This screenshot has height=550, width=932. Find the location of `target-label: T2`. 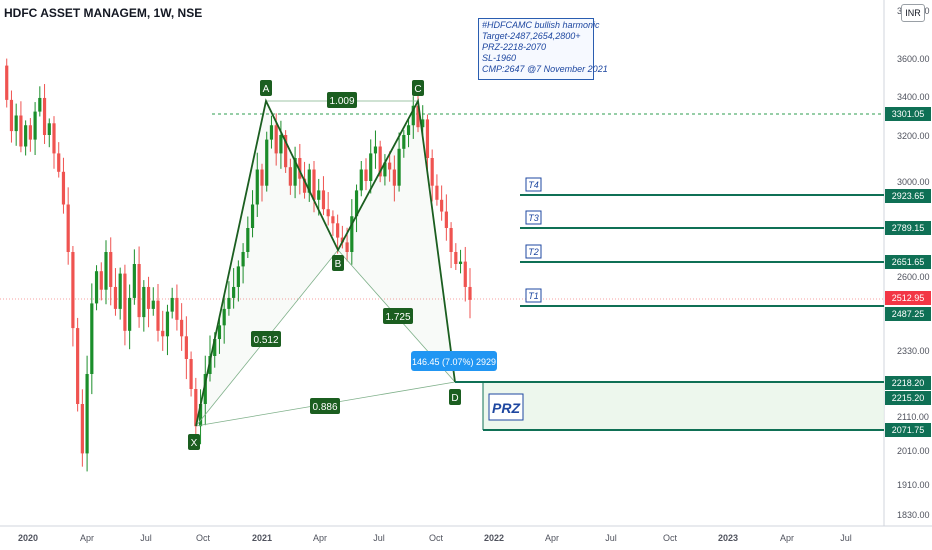

target-label: T2 is located at coordinates (533, 252).